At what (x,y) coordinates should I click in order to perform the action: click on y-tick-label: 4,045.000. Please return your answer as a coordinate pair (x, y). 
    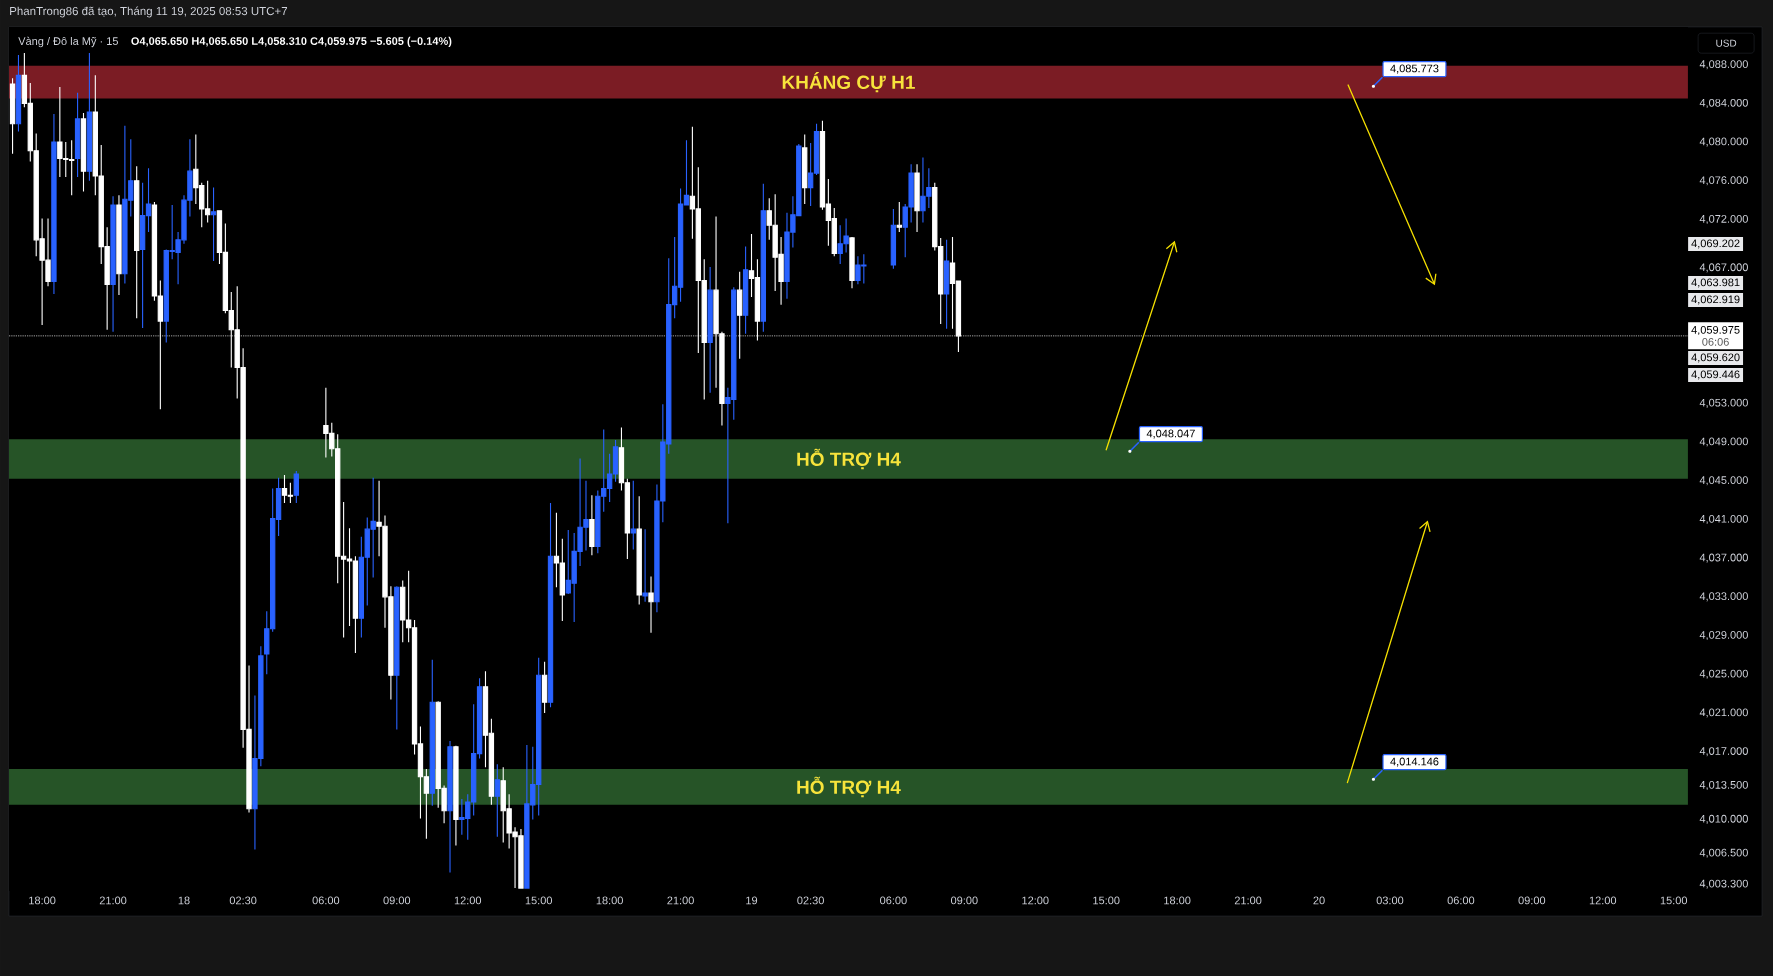
    Looking at the image, I should click on (1723, 481).